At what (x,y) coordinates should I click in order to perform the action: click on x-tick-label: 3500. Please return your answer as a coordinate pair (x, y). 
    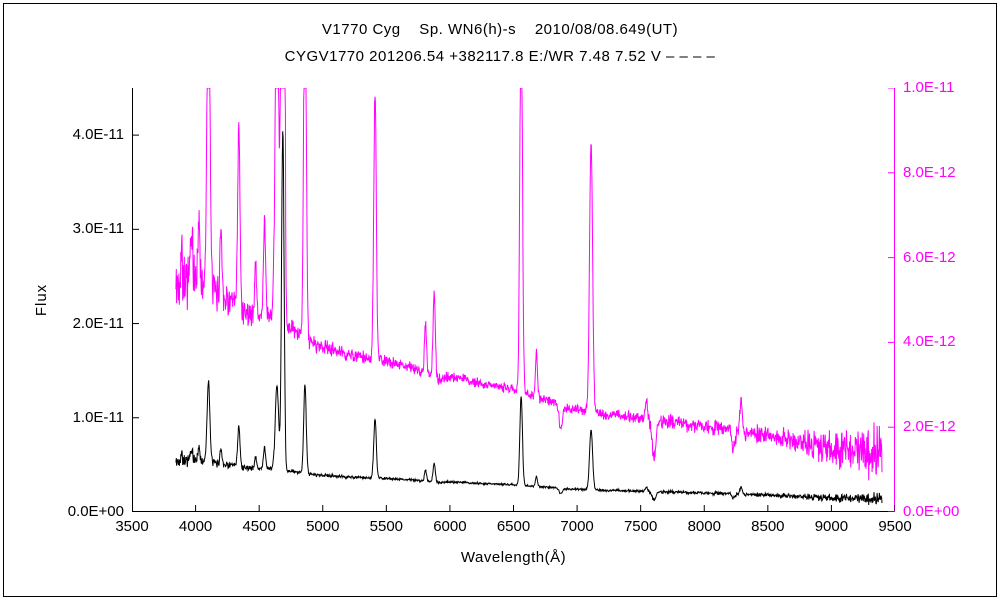
    Looking at the image, I should click on (132, 526).